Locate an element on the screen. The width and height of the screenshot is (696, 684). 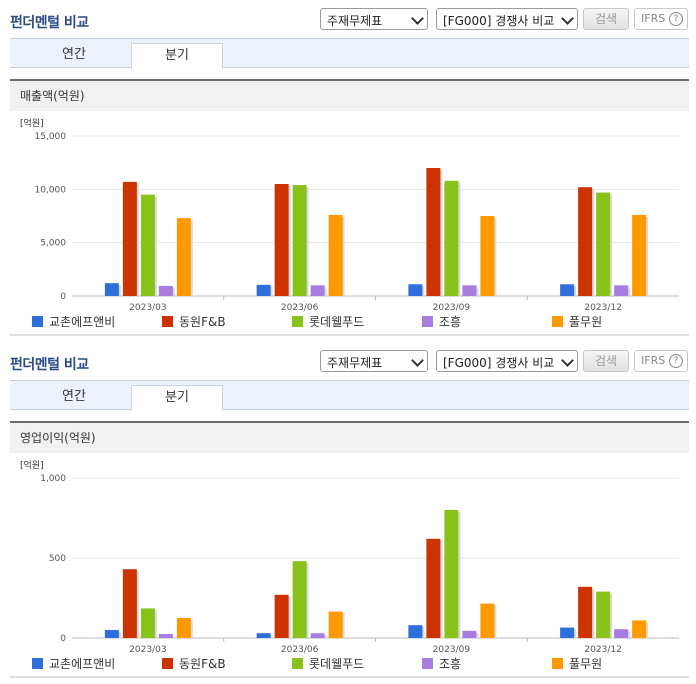
y-axis-unit: [억원] is located at coordinates (32, 465).